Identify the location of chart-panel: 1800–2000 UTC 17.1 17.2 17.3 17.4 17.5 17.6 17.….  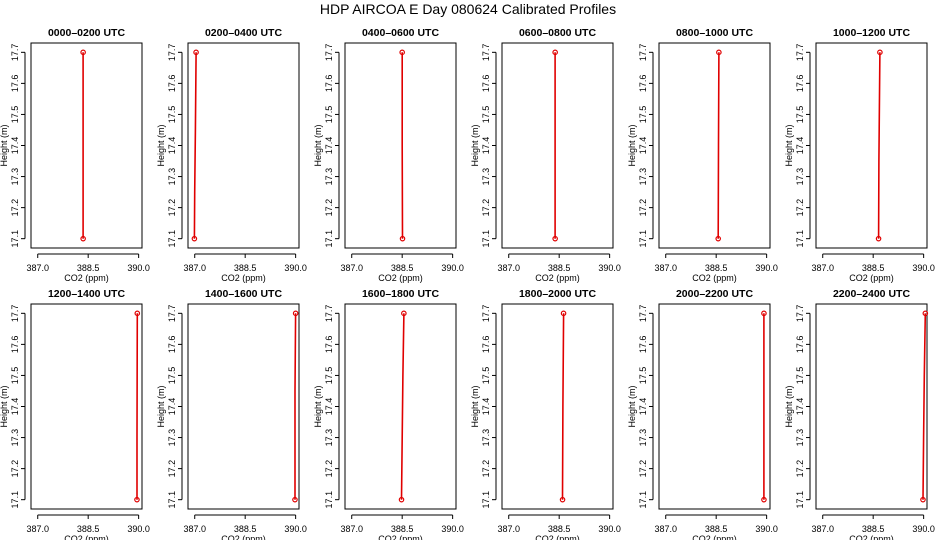
(545, 414).